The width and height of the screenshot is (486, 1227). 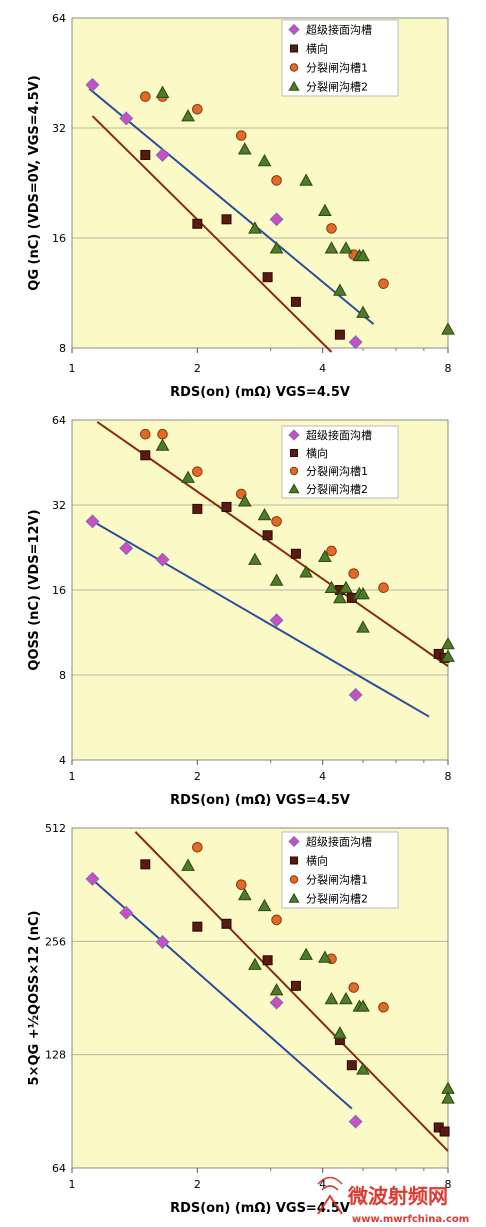 I want to click on y-tick-label: 512, so click(x=55, y=828).